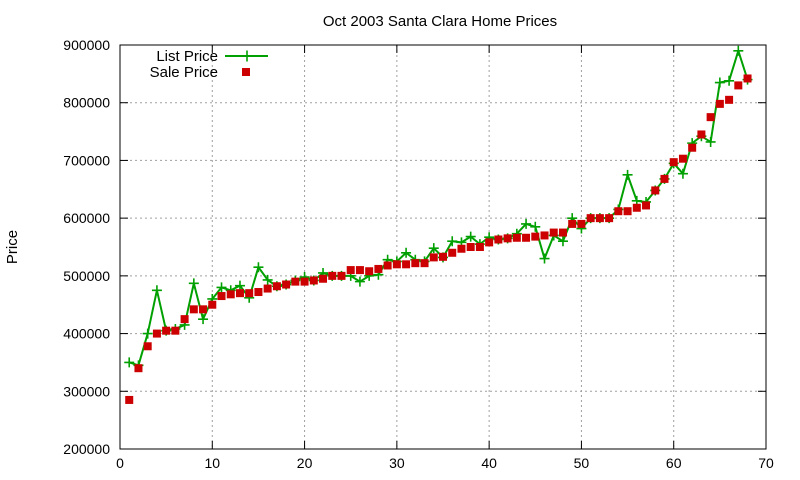  I want to click on y-tick-label: 300000, so click(86, 391).